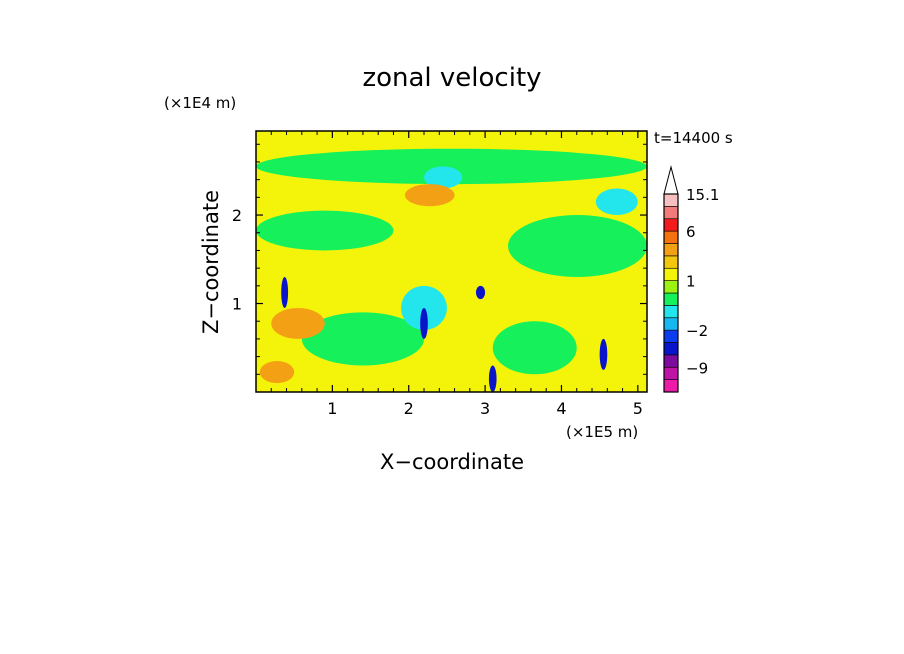  I want to click on y-tick-label-1: 1, so click(237, 304).